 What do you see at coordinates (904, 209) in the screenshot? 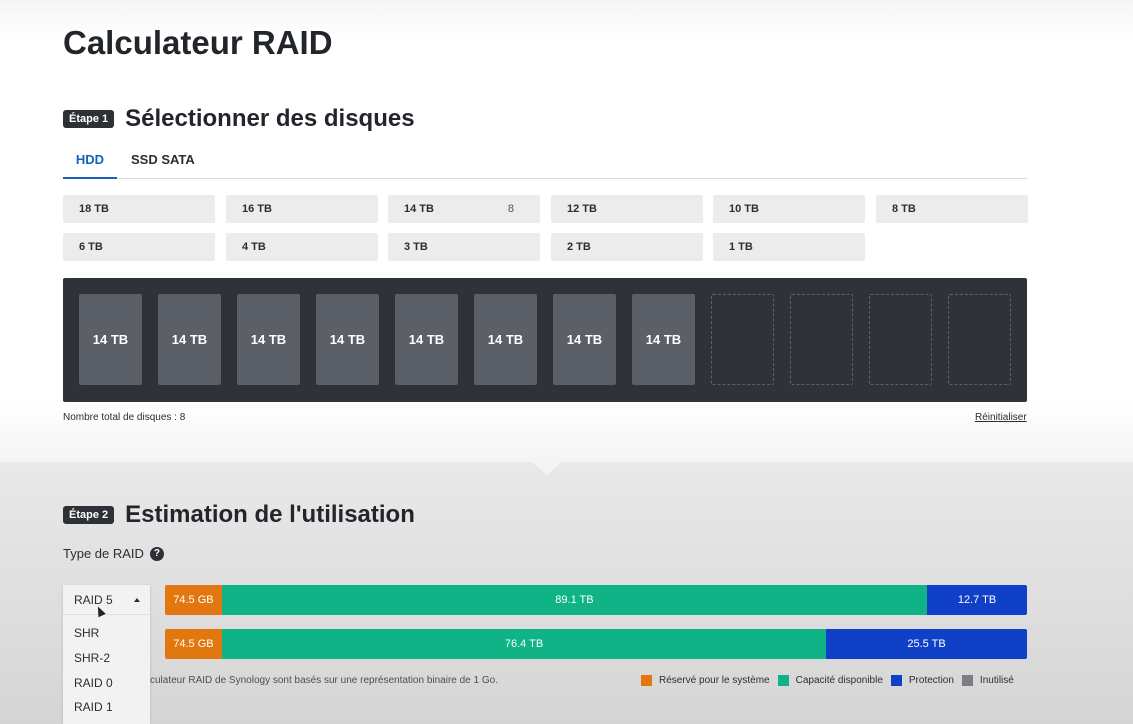
I see `capacity-label: 8 TB` at bounding box center [904, 209].